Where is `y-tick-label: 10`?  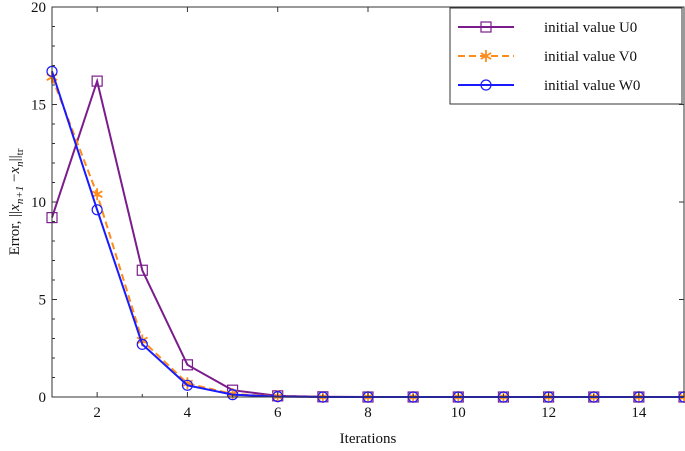
y-tick-label: 10 is located at coordinates (38, 203).